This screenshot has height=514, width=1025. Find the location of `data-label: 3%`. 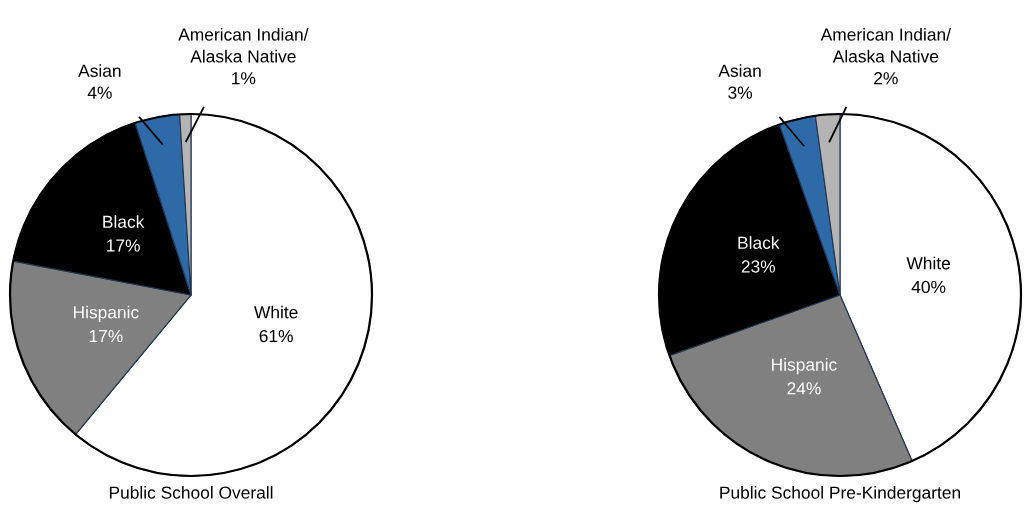

data-label: 3% is located at coordinates (740, 92).